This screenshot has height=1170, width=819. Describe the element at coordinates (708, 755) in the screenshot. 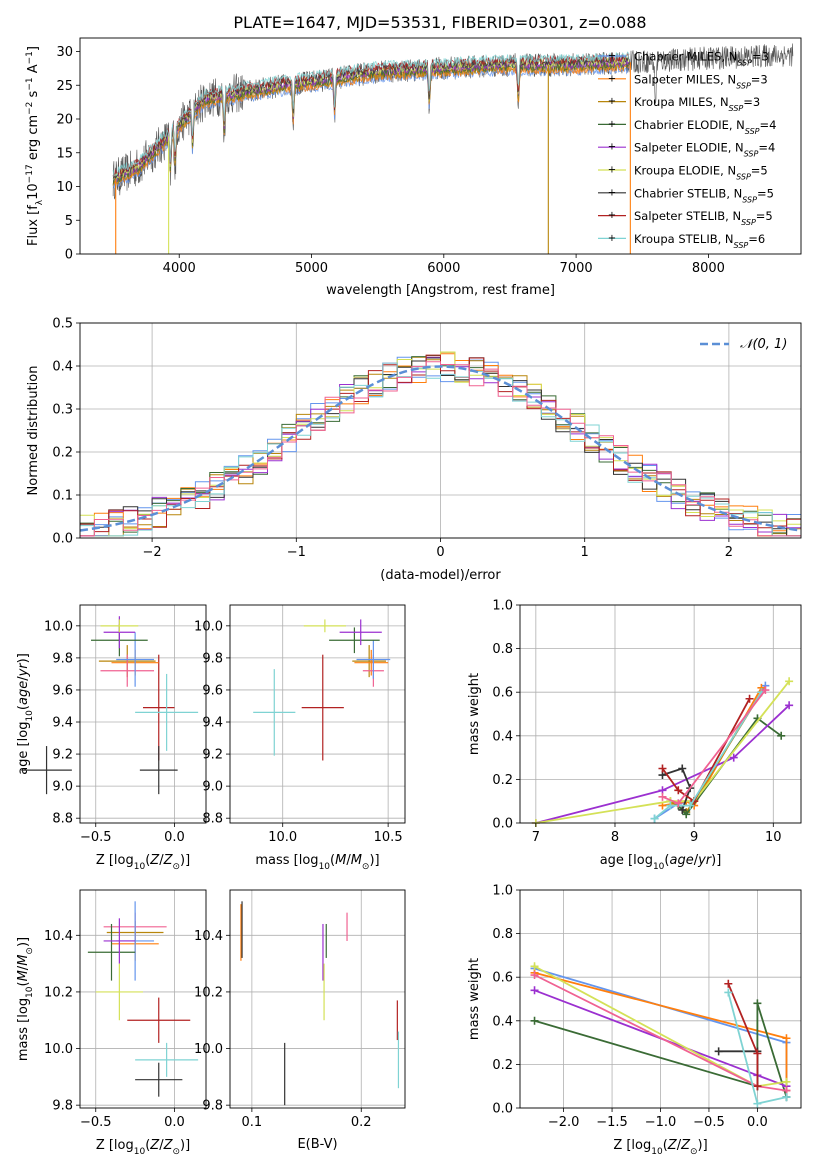

I see `weight-line-kroupa_stelib` at that location.